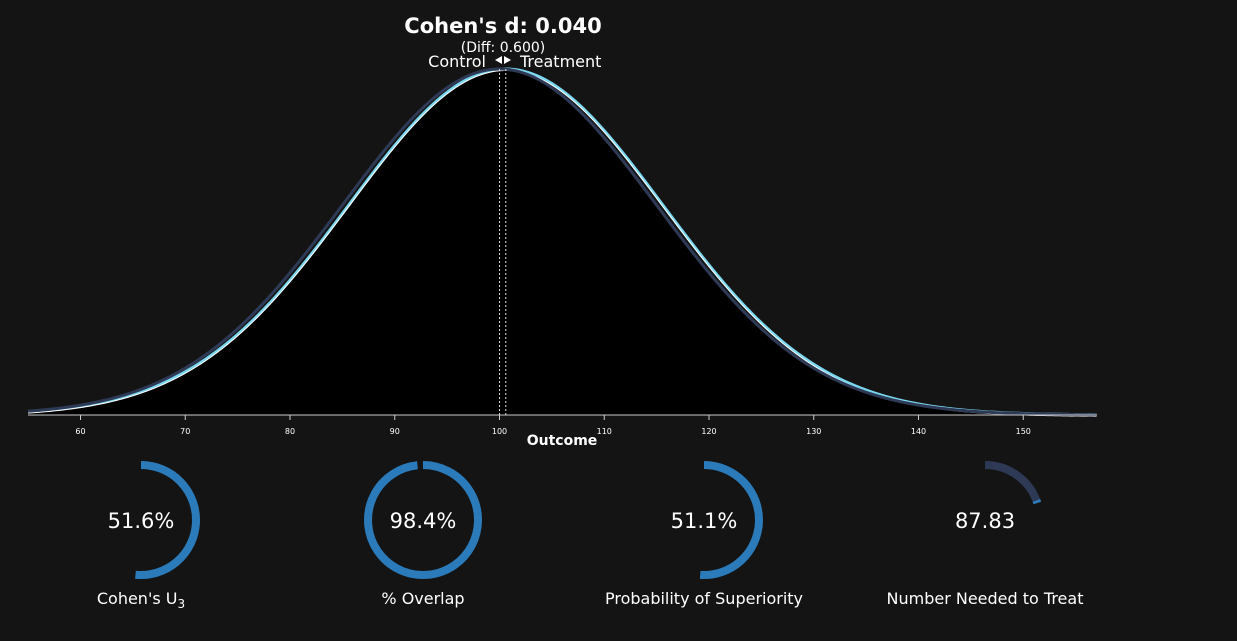 This screenshot has height=641, width=1237. Describe the element at coordinates (704, 521) in the screenshot. I see `gauge-value: 51.1%` at that location.